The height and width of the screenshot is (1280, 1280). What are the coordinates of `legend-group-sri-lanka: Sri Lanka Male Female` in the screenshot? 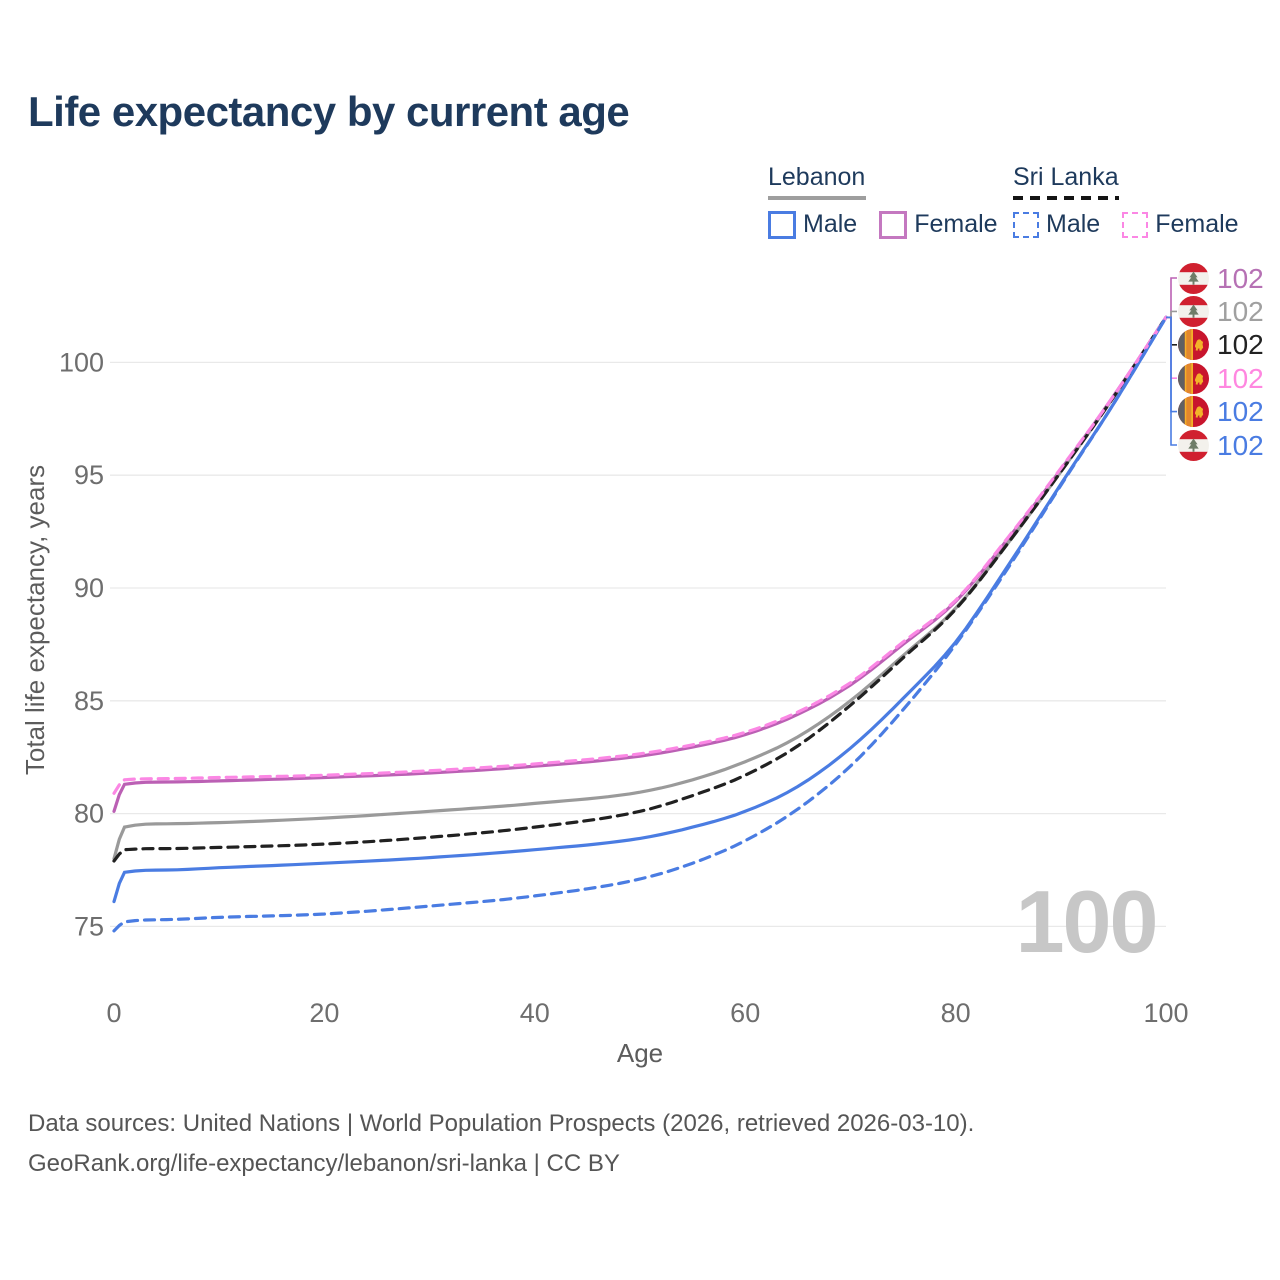 It's located at (1126, 201).